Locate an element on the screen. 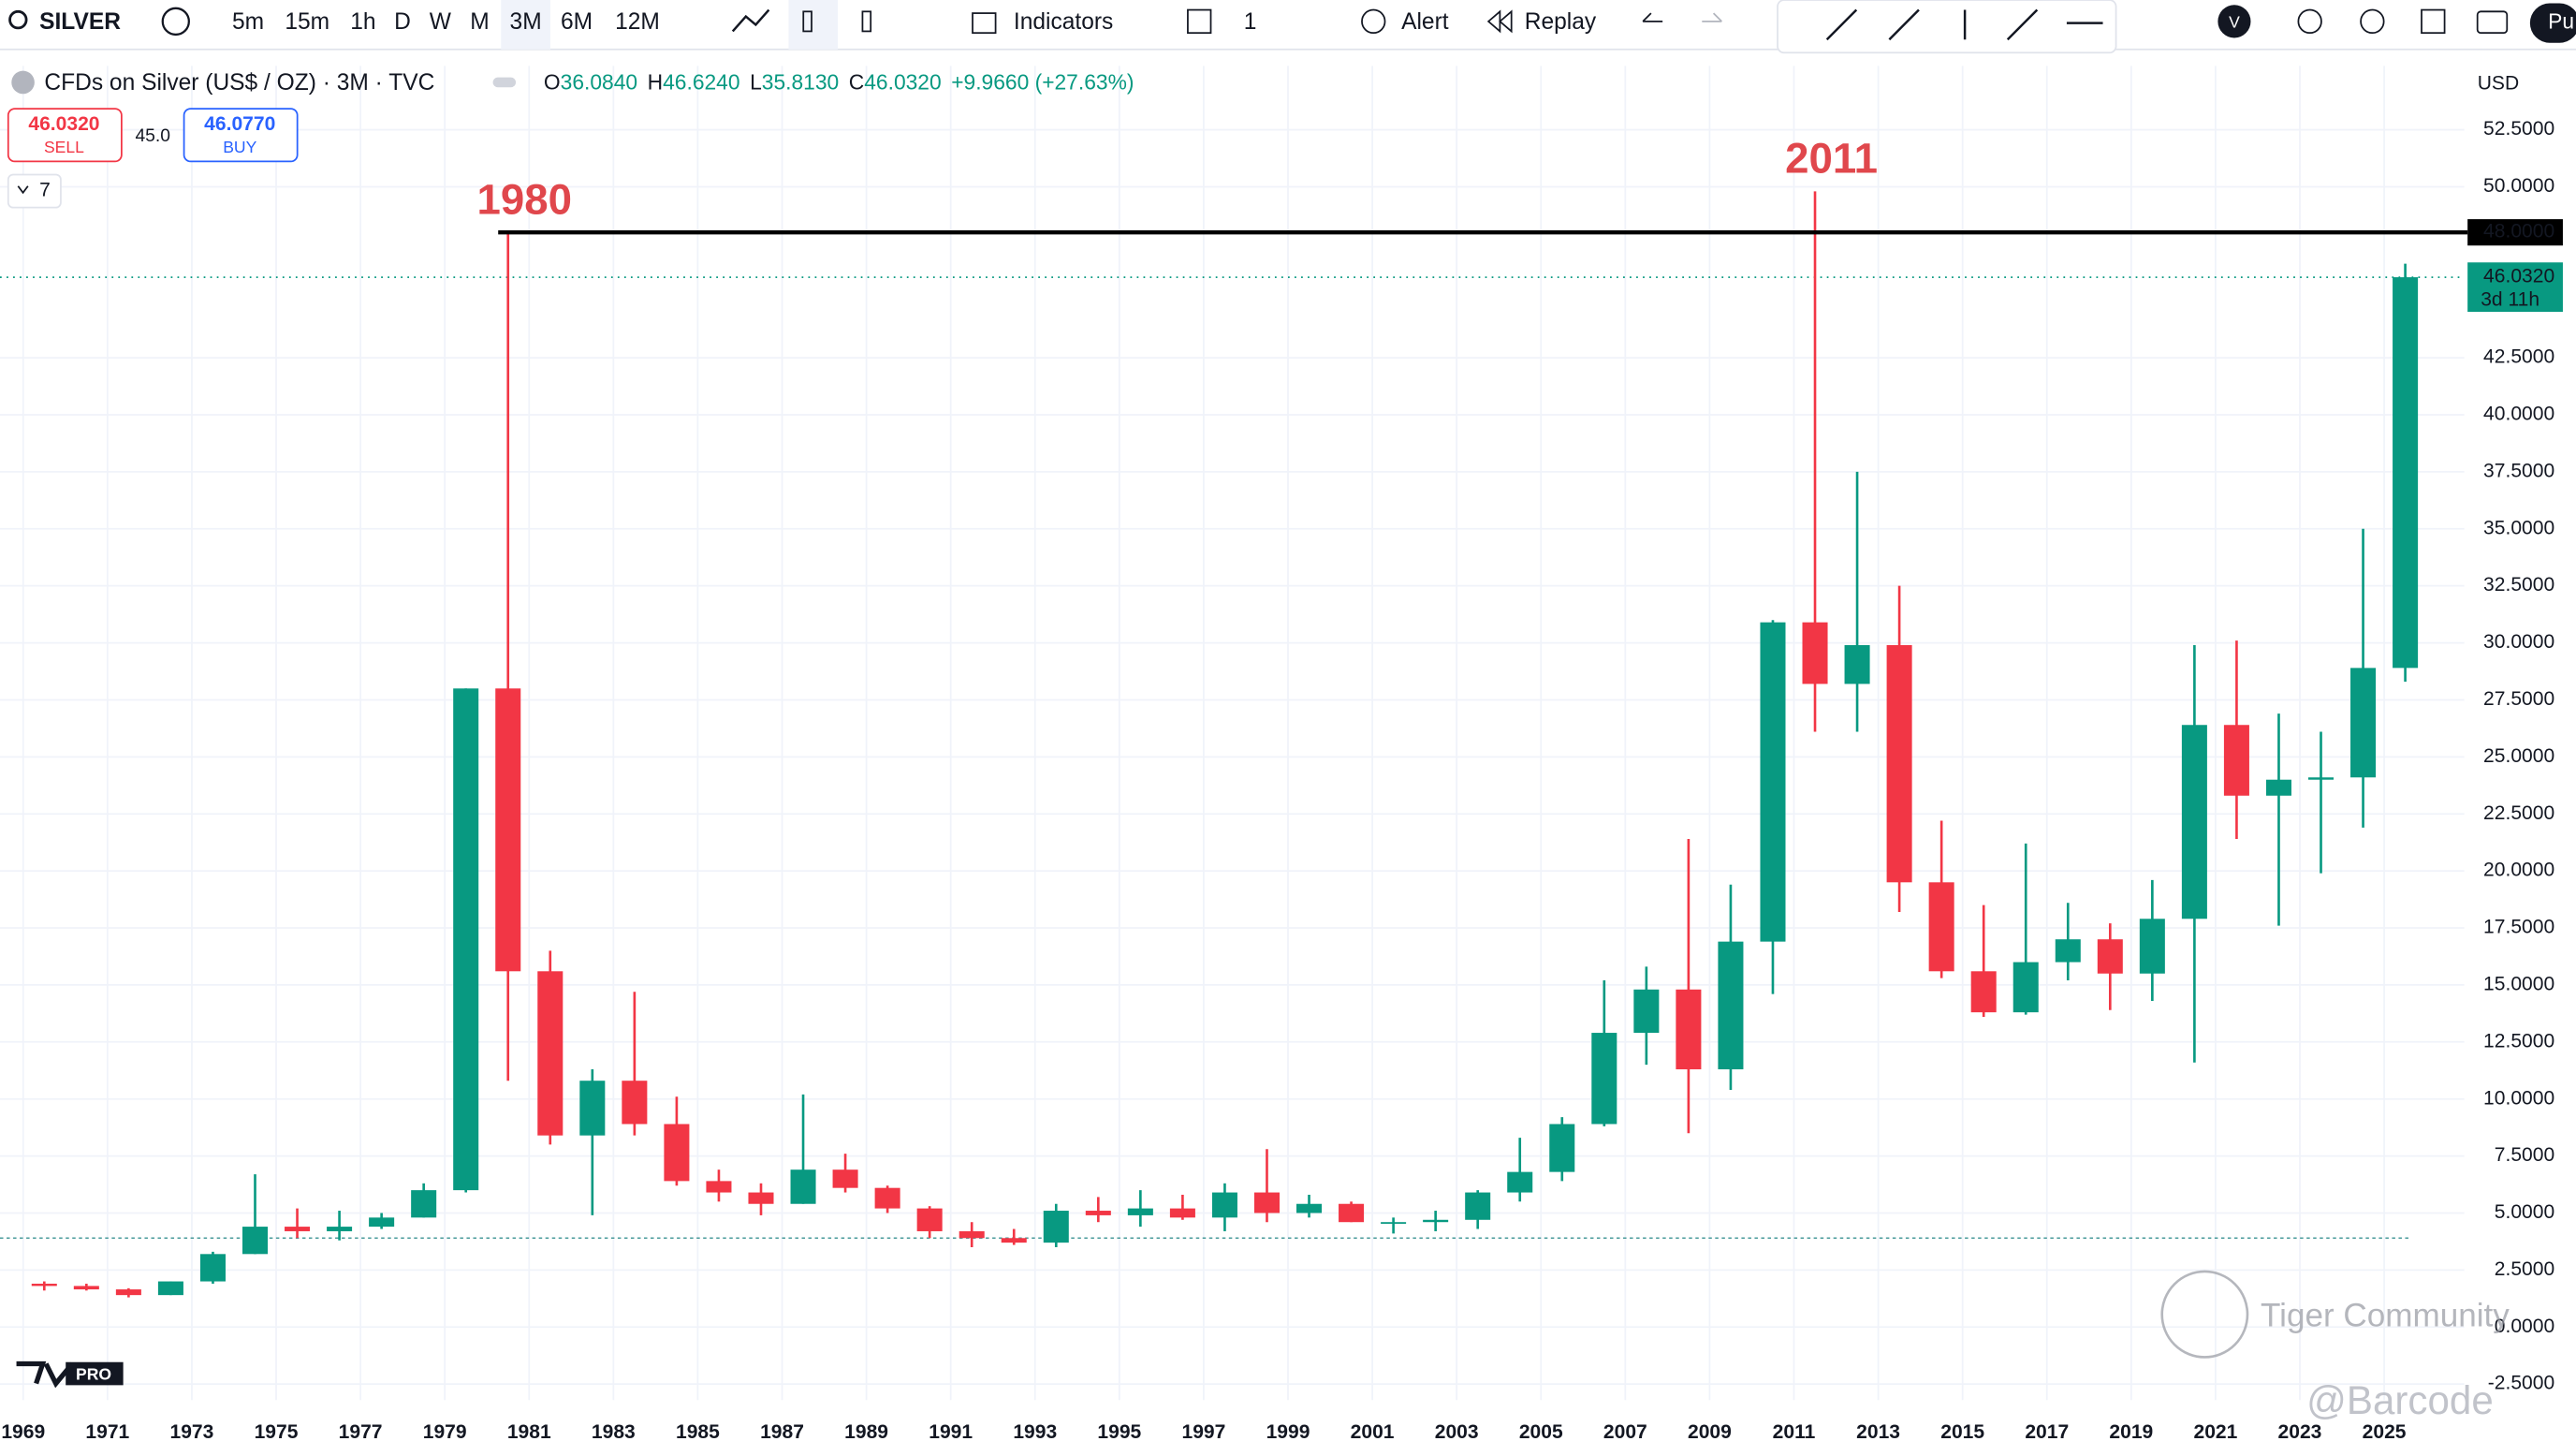 The width and height of the screenshot is (2576, 1456). x-tick-label: 1999 is located at coordinates (1288, 1432).